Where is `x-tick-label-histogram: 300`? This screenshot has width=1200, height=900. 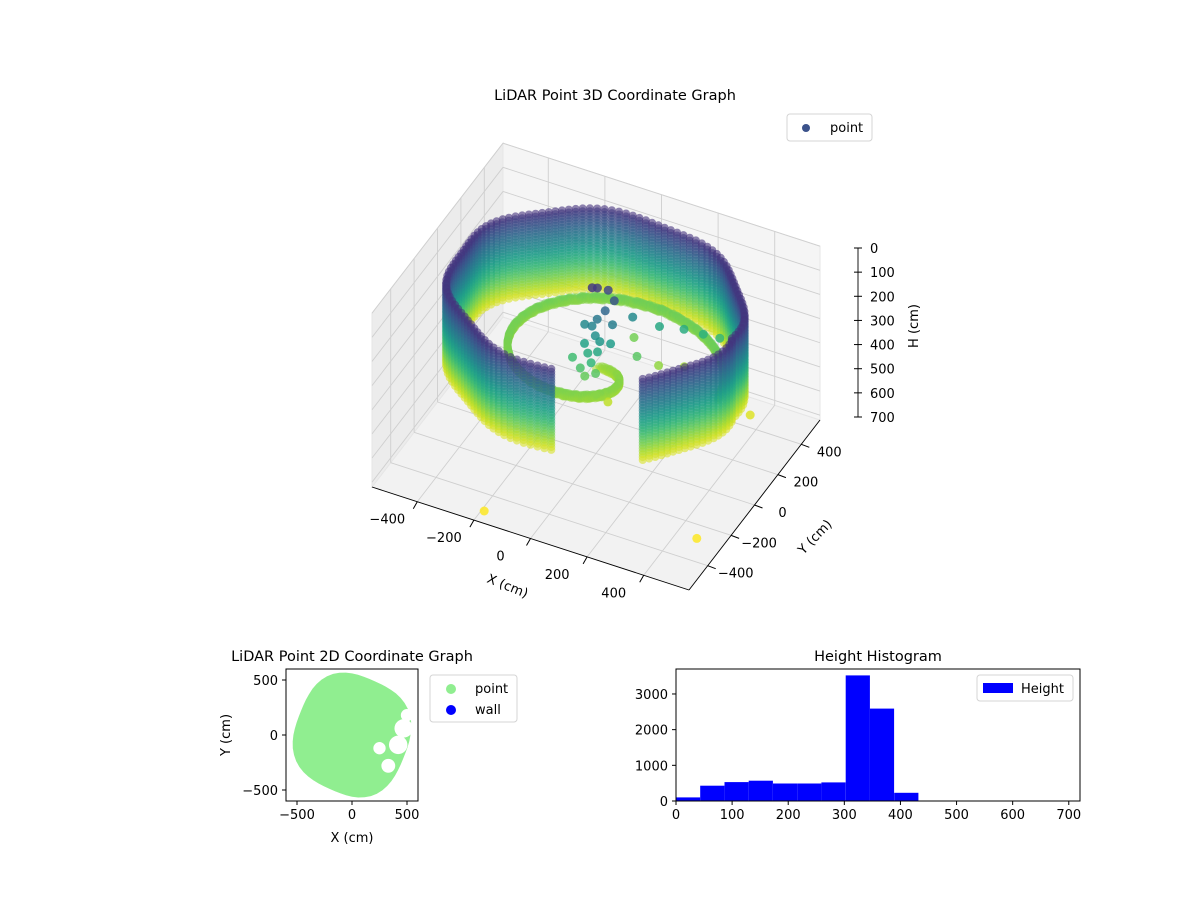 x-tick-label-histogram: 300 is located at coordinates (844, 815).